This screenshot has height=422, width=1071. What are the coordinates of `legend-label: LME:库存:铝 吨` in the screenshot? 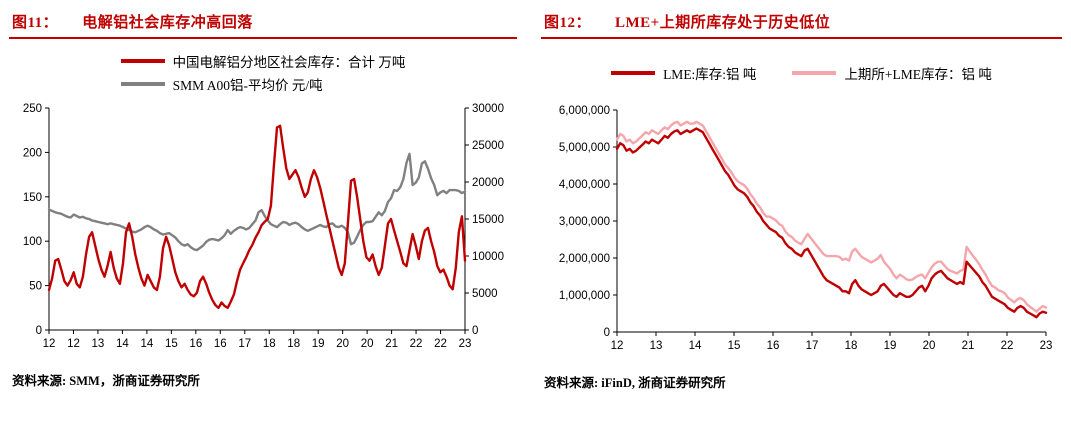 It's located at (710, 74).